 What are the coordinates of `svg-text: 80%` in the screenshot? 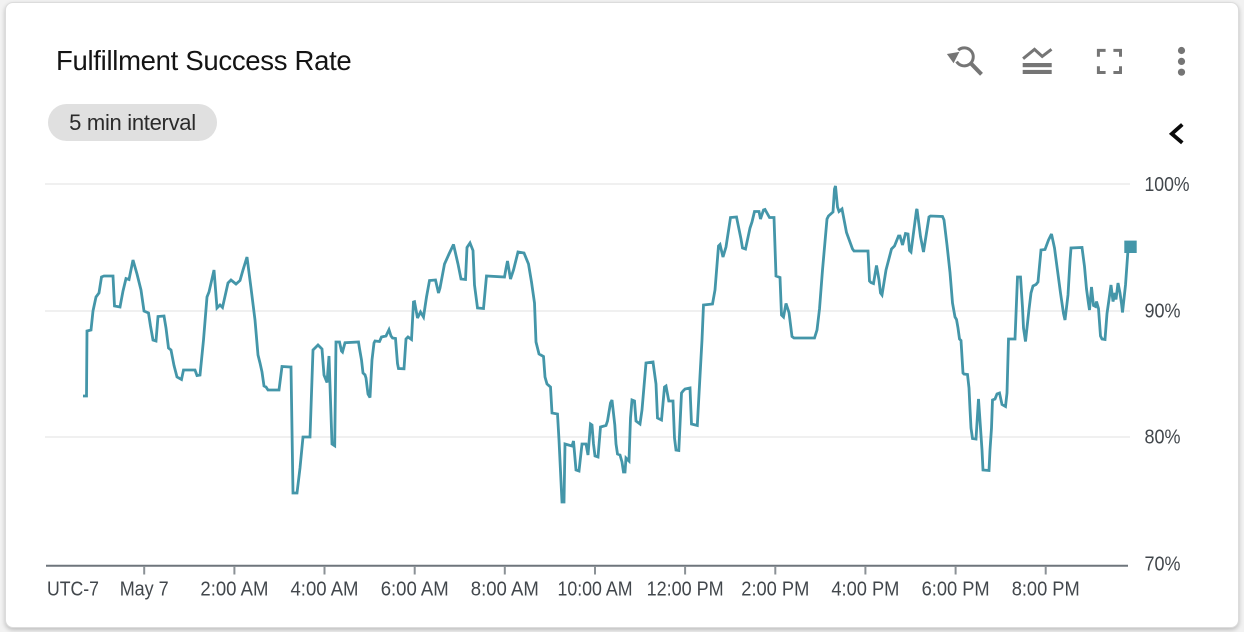 It's located at (1163, 438).